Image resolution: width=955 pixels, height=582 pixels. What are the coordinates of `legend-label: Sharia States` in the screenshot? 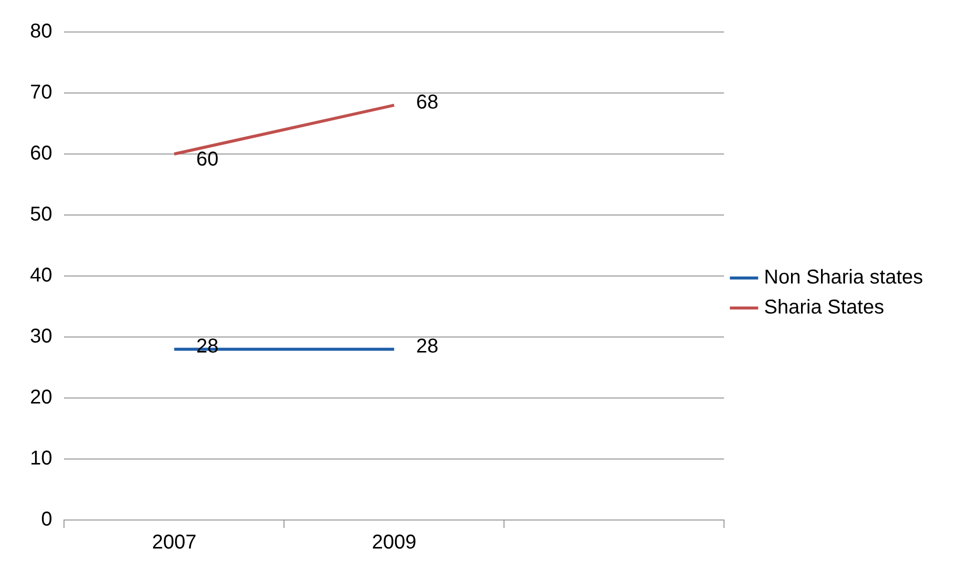 It's located at (824, 307).